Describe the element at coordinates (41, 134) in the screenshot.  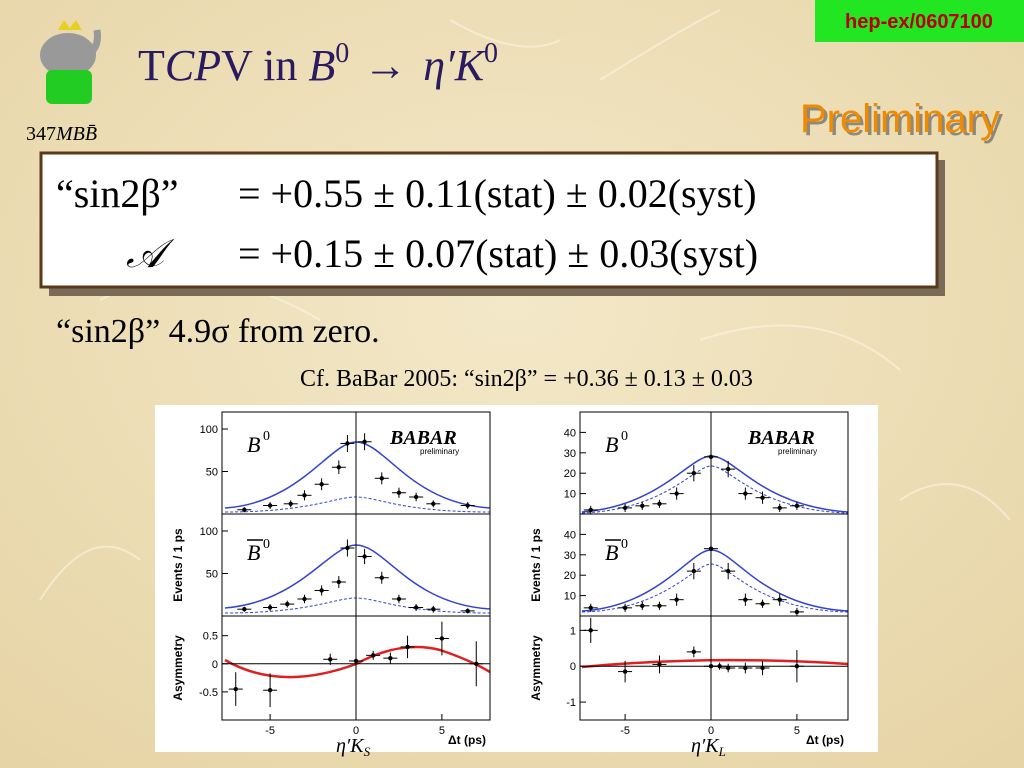
I see `dataset-num: 347` at that location.